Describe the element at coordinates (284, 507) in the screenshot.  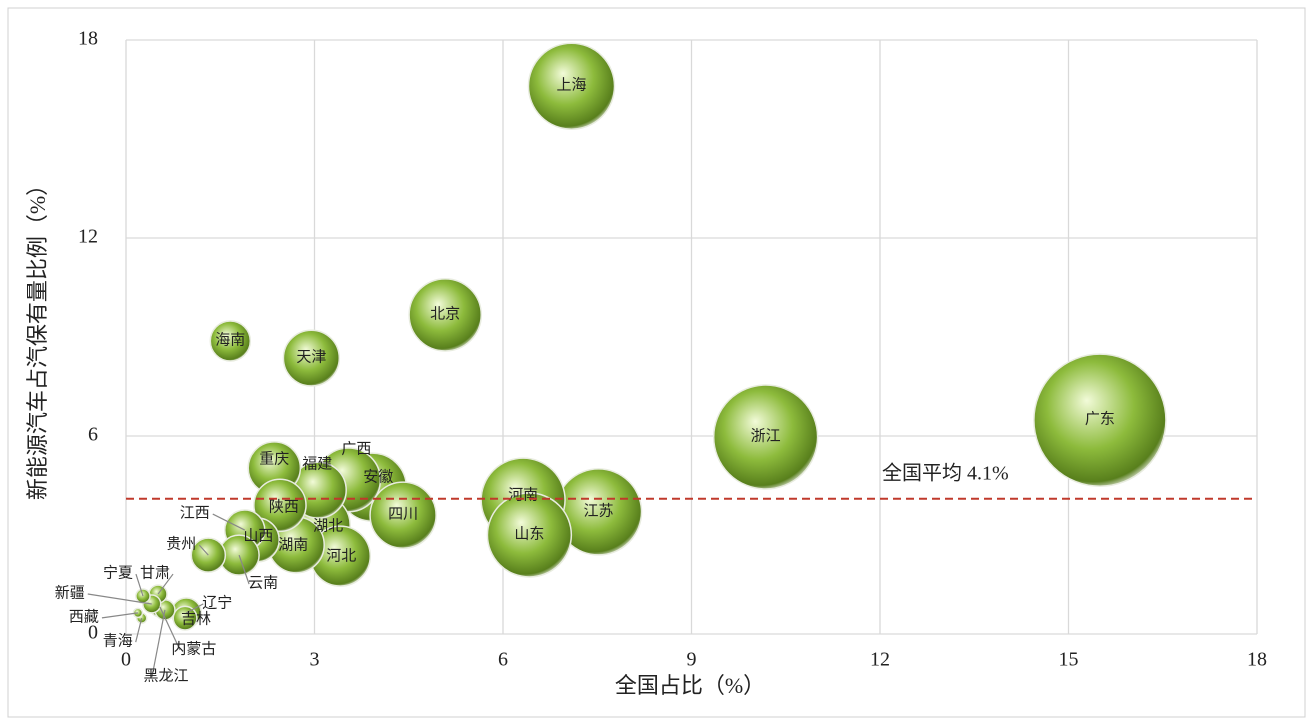
I see `bubble-label: 陕西` at that location.